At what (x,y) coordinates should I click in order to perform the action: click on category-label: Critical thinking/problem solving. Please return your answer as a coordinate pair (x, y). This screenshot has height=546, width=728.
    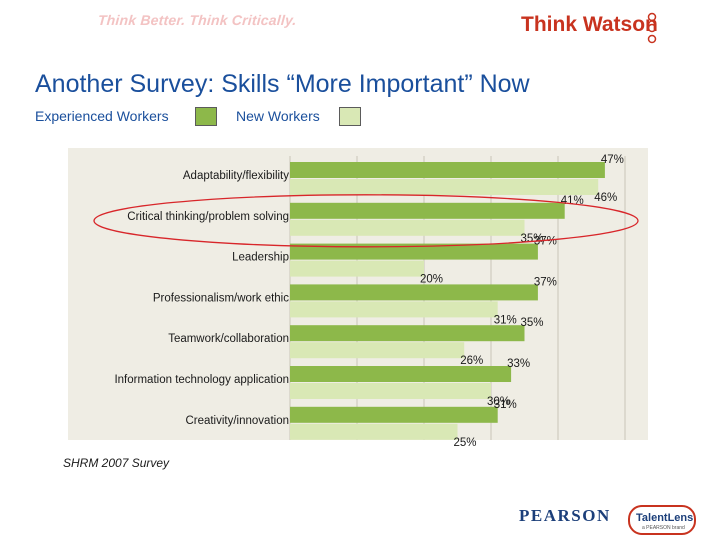
    Looking at the image, I should click on (208, 217).